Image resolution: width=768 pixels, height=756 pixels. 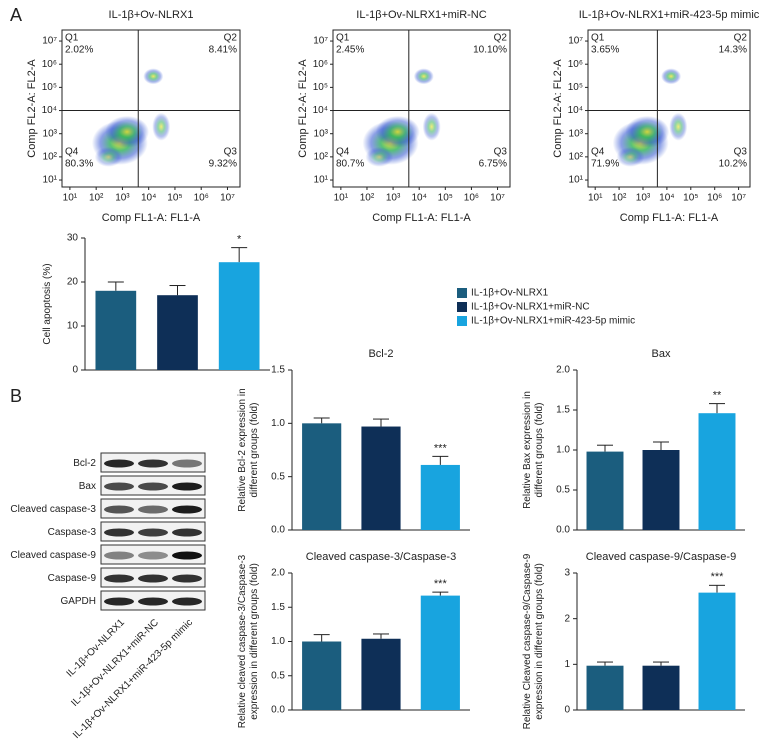 I want to click on x-tick-label: 10⁴, so click(x=666, y=198).